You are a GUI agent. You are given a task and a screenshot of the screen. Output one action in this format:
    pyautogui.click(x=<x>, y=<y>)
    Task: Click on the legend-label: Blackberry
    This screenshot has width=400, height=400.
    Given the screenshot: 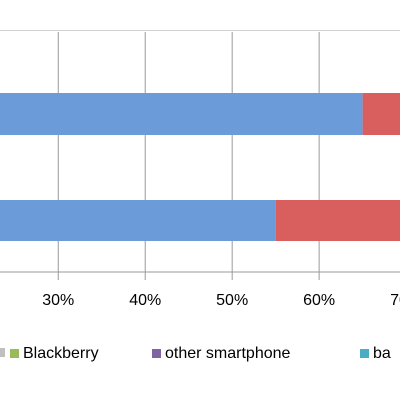 What is the action you would take?
    pyautogui.click(x=61, y=353)
    